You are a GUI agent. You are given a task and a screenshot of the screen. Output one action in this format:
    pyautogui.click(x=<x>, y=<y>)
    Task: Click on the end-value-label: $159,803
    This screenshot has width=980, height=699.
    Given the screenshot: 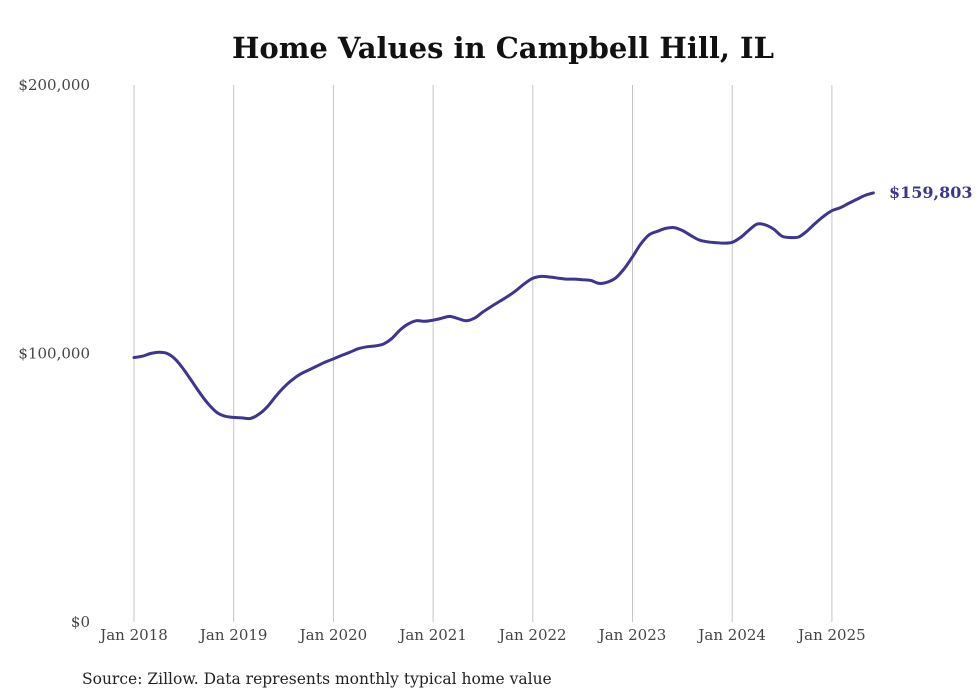 What is the action you would take?
    pyautogui.click(x=931, y=192)
    